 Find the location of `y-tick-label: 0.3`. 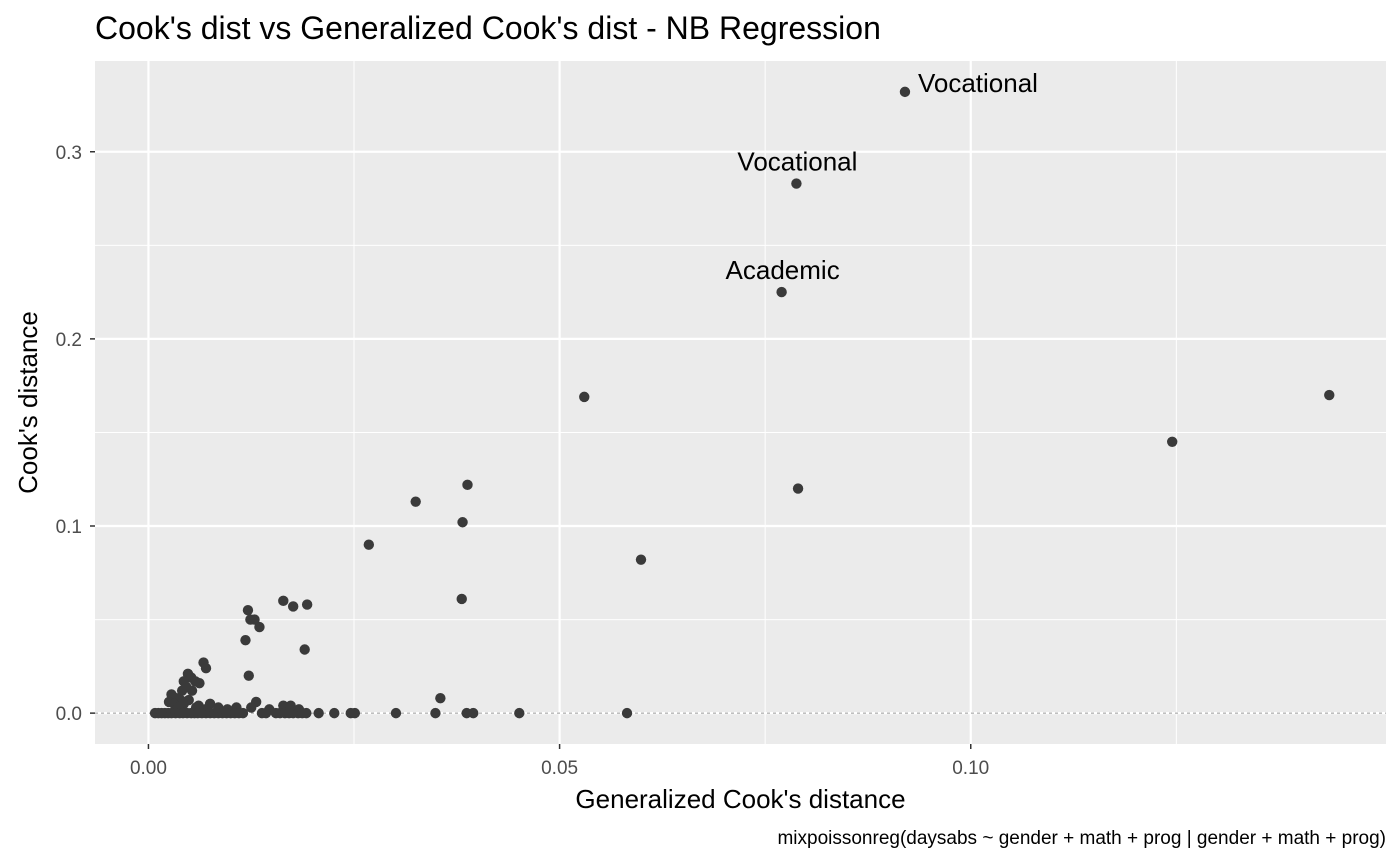

y-tick-label: 0.3 is located at coordinates (69, 153).